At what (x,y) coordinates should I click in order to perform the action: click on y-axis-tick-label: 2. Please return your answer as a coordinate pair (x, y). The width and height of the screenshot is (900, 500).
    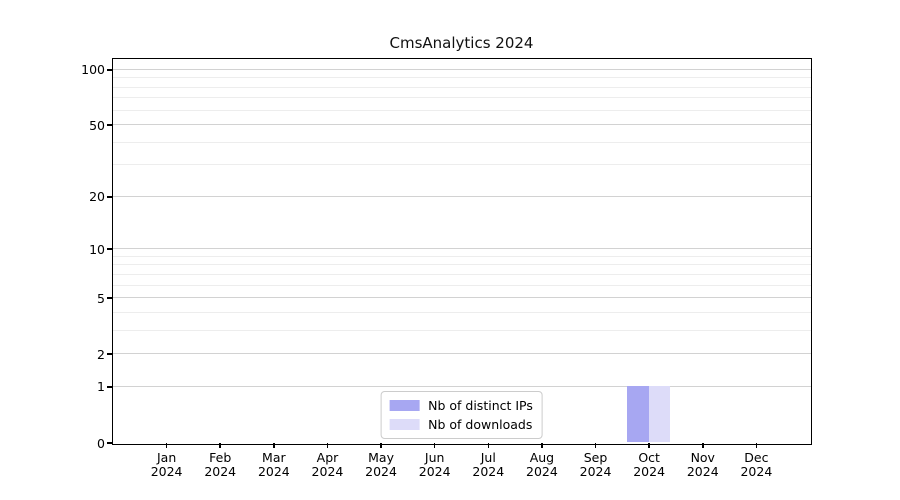
    Looking at the image, I should click on (101, 354).